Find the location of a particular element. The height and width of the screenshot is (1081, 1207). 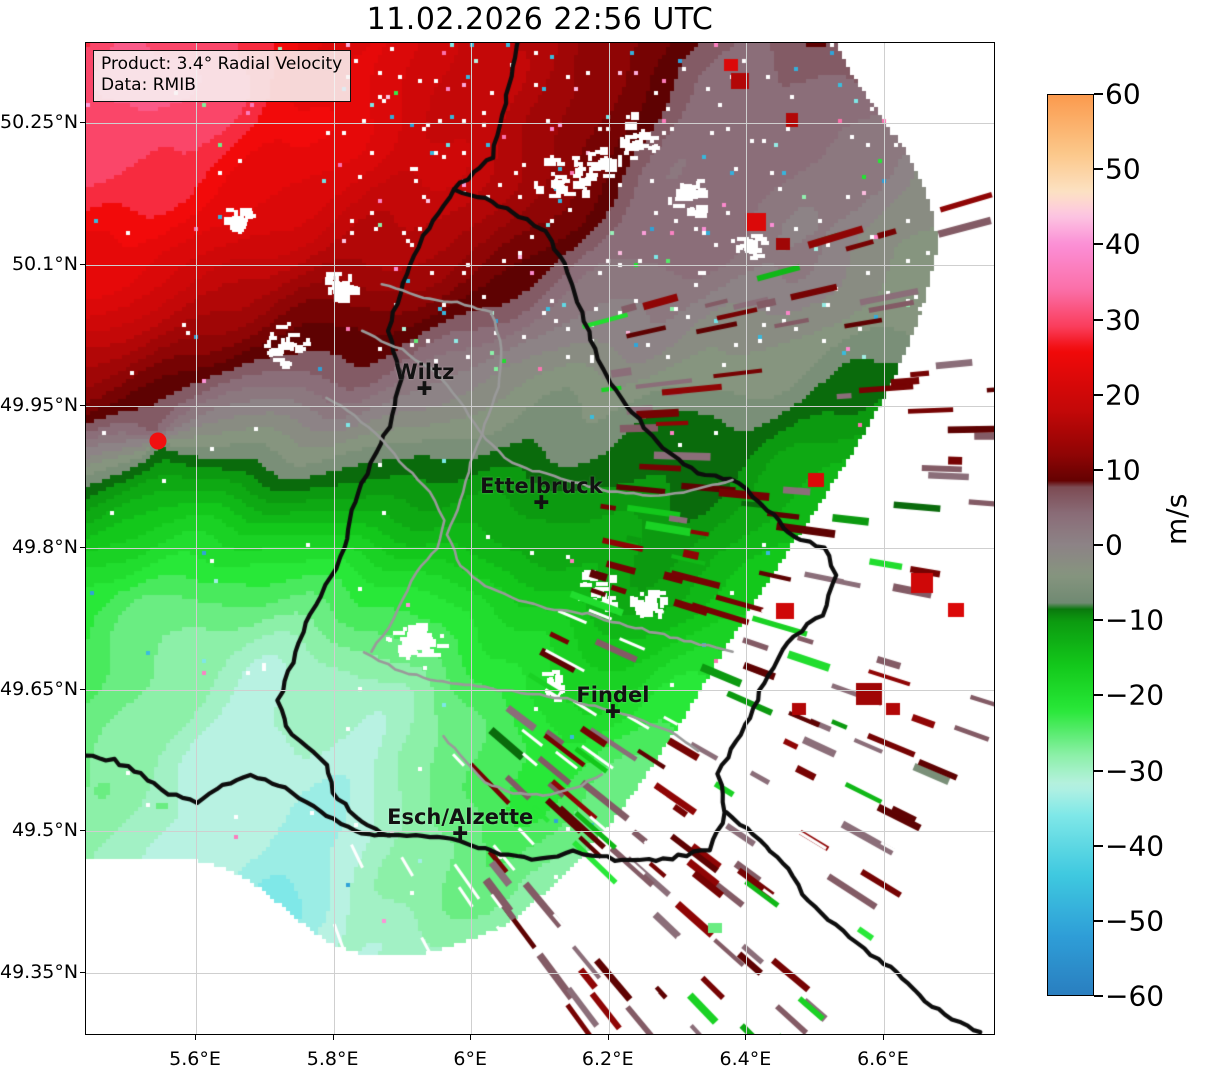

y-tick-label: 50.25°N is located at coordinates (39, 122).